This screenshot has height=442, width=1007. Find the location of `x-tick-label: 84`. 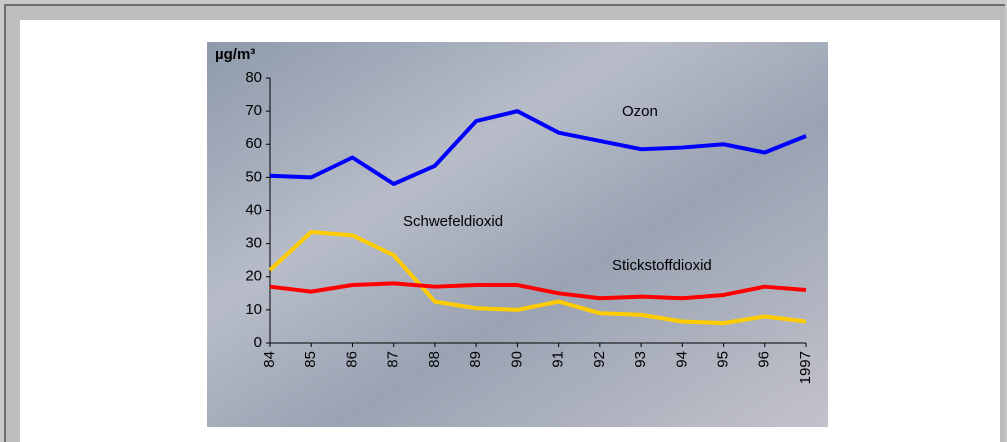

x-tick-label: 84 is located at coordinates (269, 359).